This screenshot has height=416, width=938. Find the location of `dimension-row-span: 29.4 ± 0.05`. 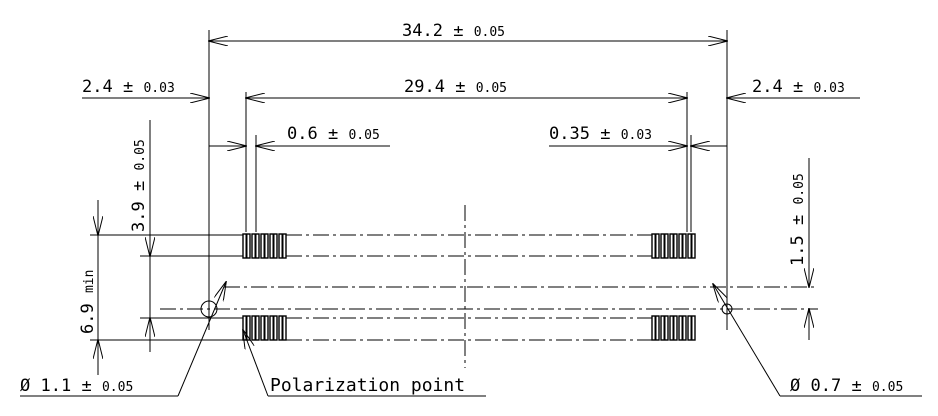

dimension-row-span: 29.4 ± 0.05 is located at coordinates (466, 87).